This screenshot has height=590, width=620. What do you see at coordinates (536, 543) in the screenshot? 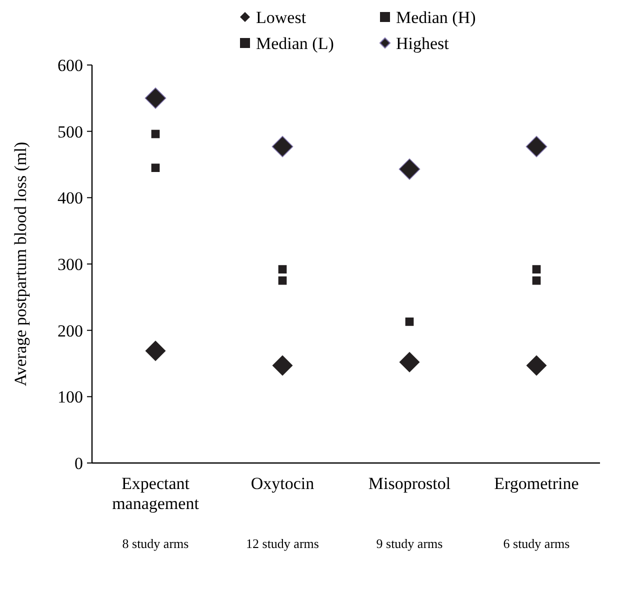
I see `text: 6 study arms` at bounding box center [536, 543].